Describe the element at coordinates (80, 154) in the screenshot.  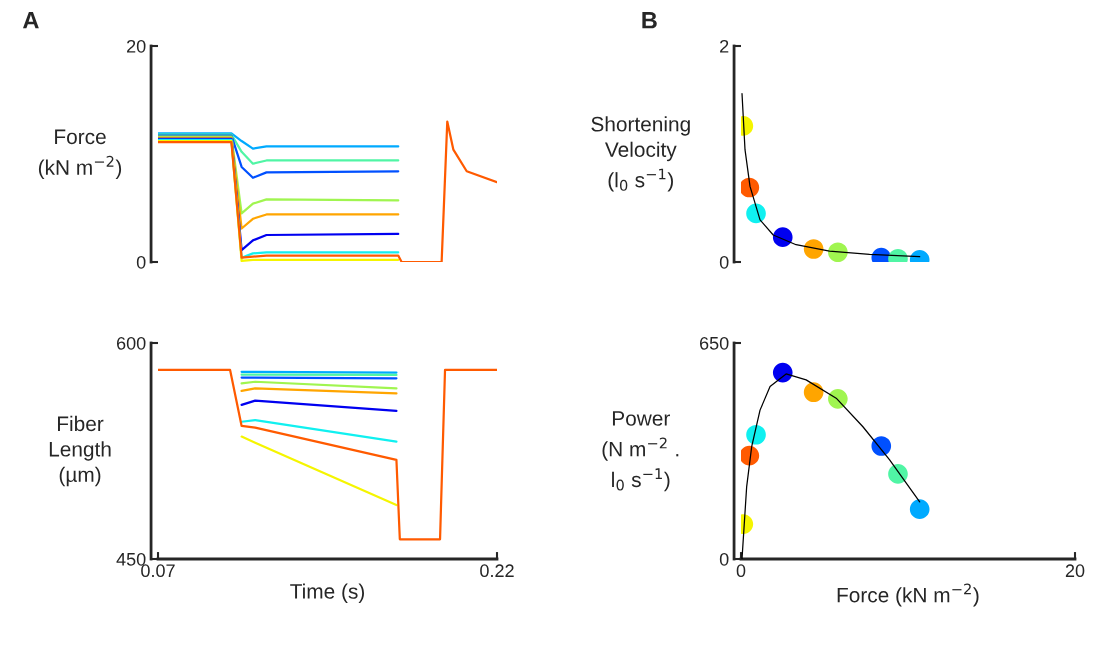
I see `y-axis-title: Force (kN m$^{−2}$)` at that location.